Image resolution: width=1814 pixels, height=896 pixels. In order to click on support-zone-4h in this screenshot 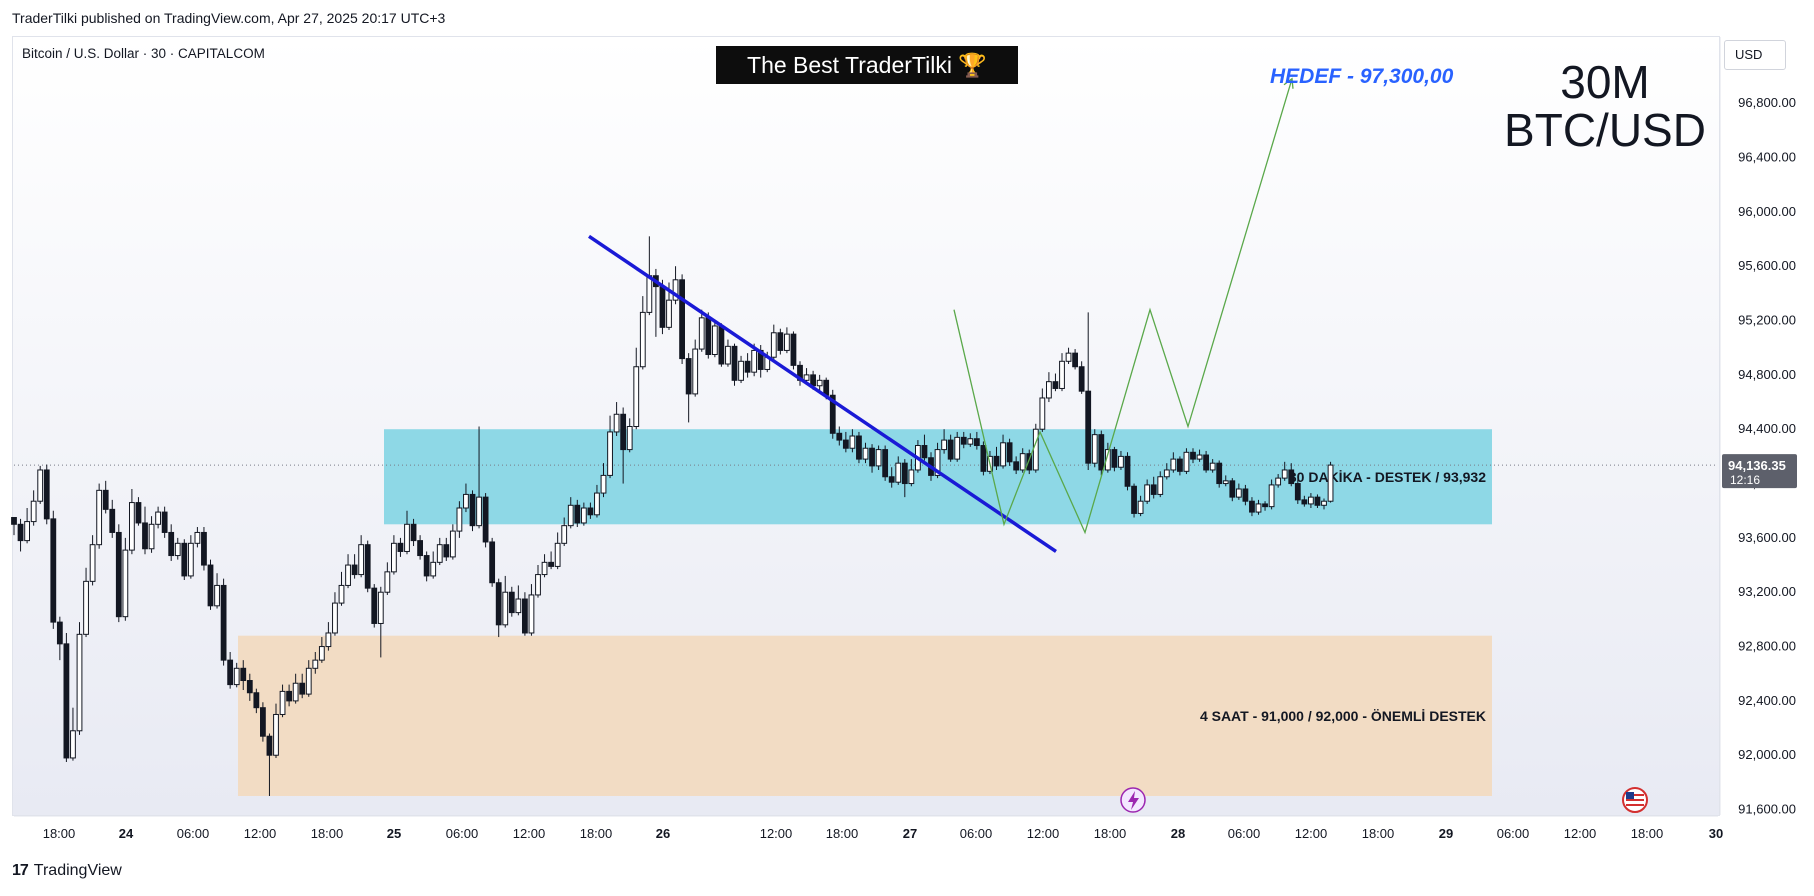, I will do `click(865, 715)`.